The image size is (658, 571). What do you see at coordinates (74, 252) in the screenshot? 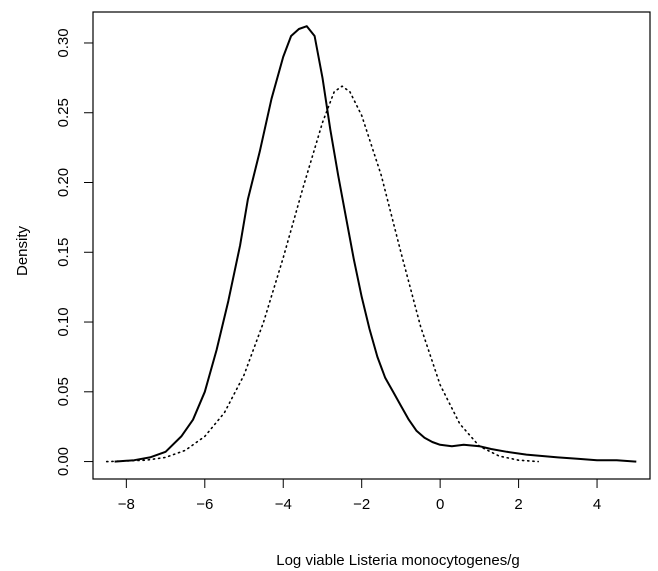
I see `y-axis: 0.00 0.05 0.10 0.15 0.20 0.25 0.30` at bounding box center [74, 252].